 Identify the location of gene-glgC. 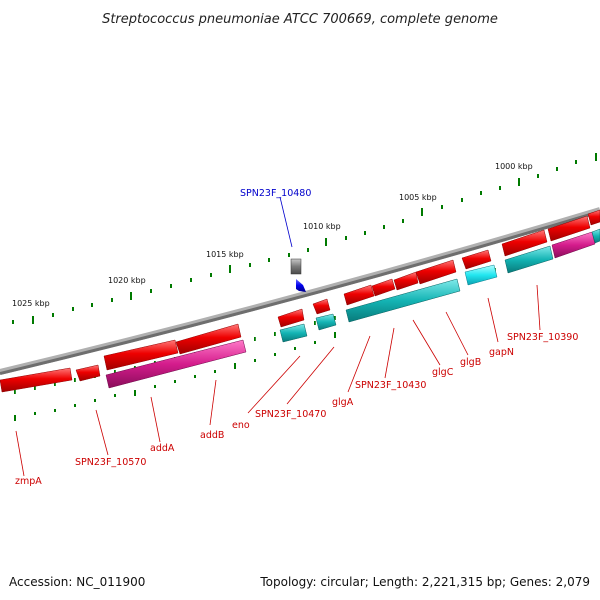
(406, 281).